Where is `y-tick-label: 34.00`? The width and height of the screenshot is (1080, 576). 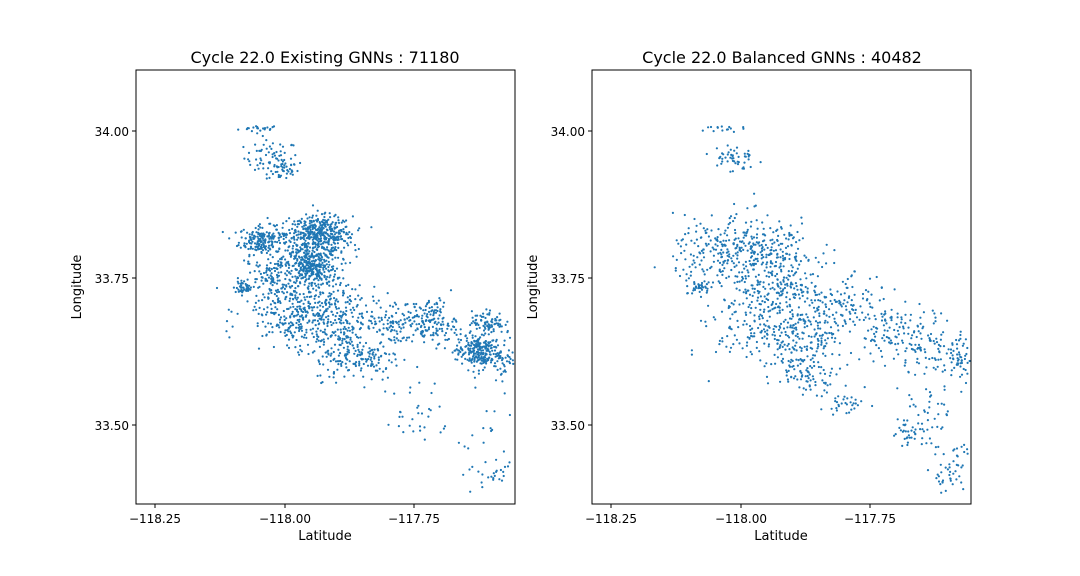 y-tick-label: 34.00 is located at coordinates (568, 132).